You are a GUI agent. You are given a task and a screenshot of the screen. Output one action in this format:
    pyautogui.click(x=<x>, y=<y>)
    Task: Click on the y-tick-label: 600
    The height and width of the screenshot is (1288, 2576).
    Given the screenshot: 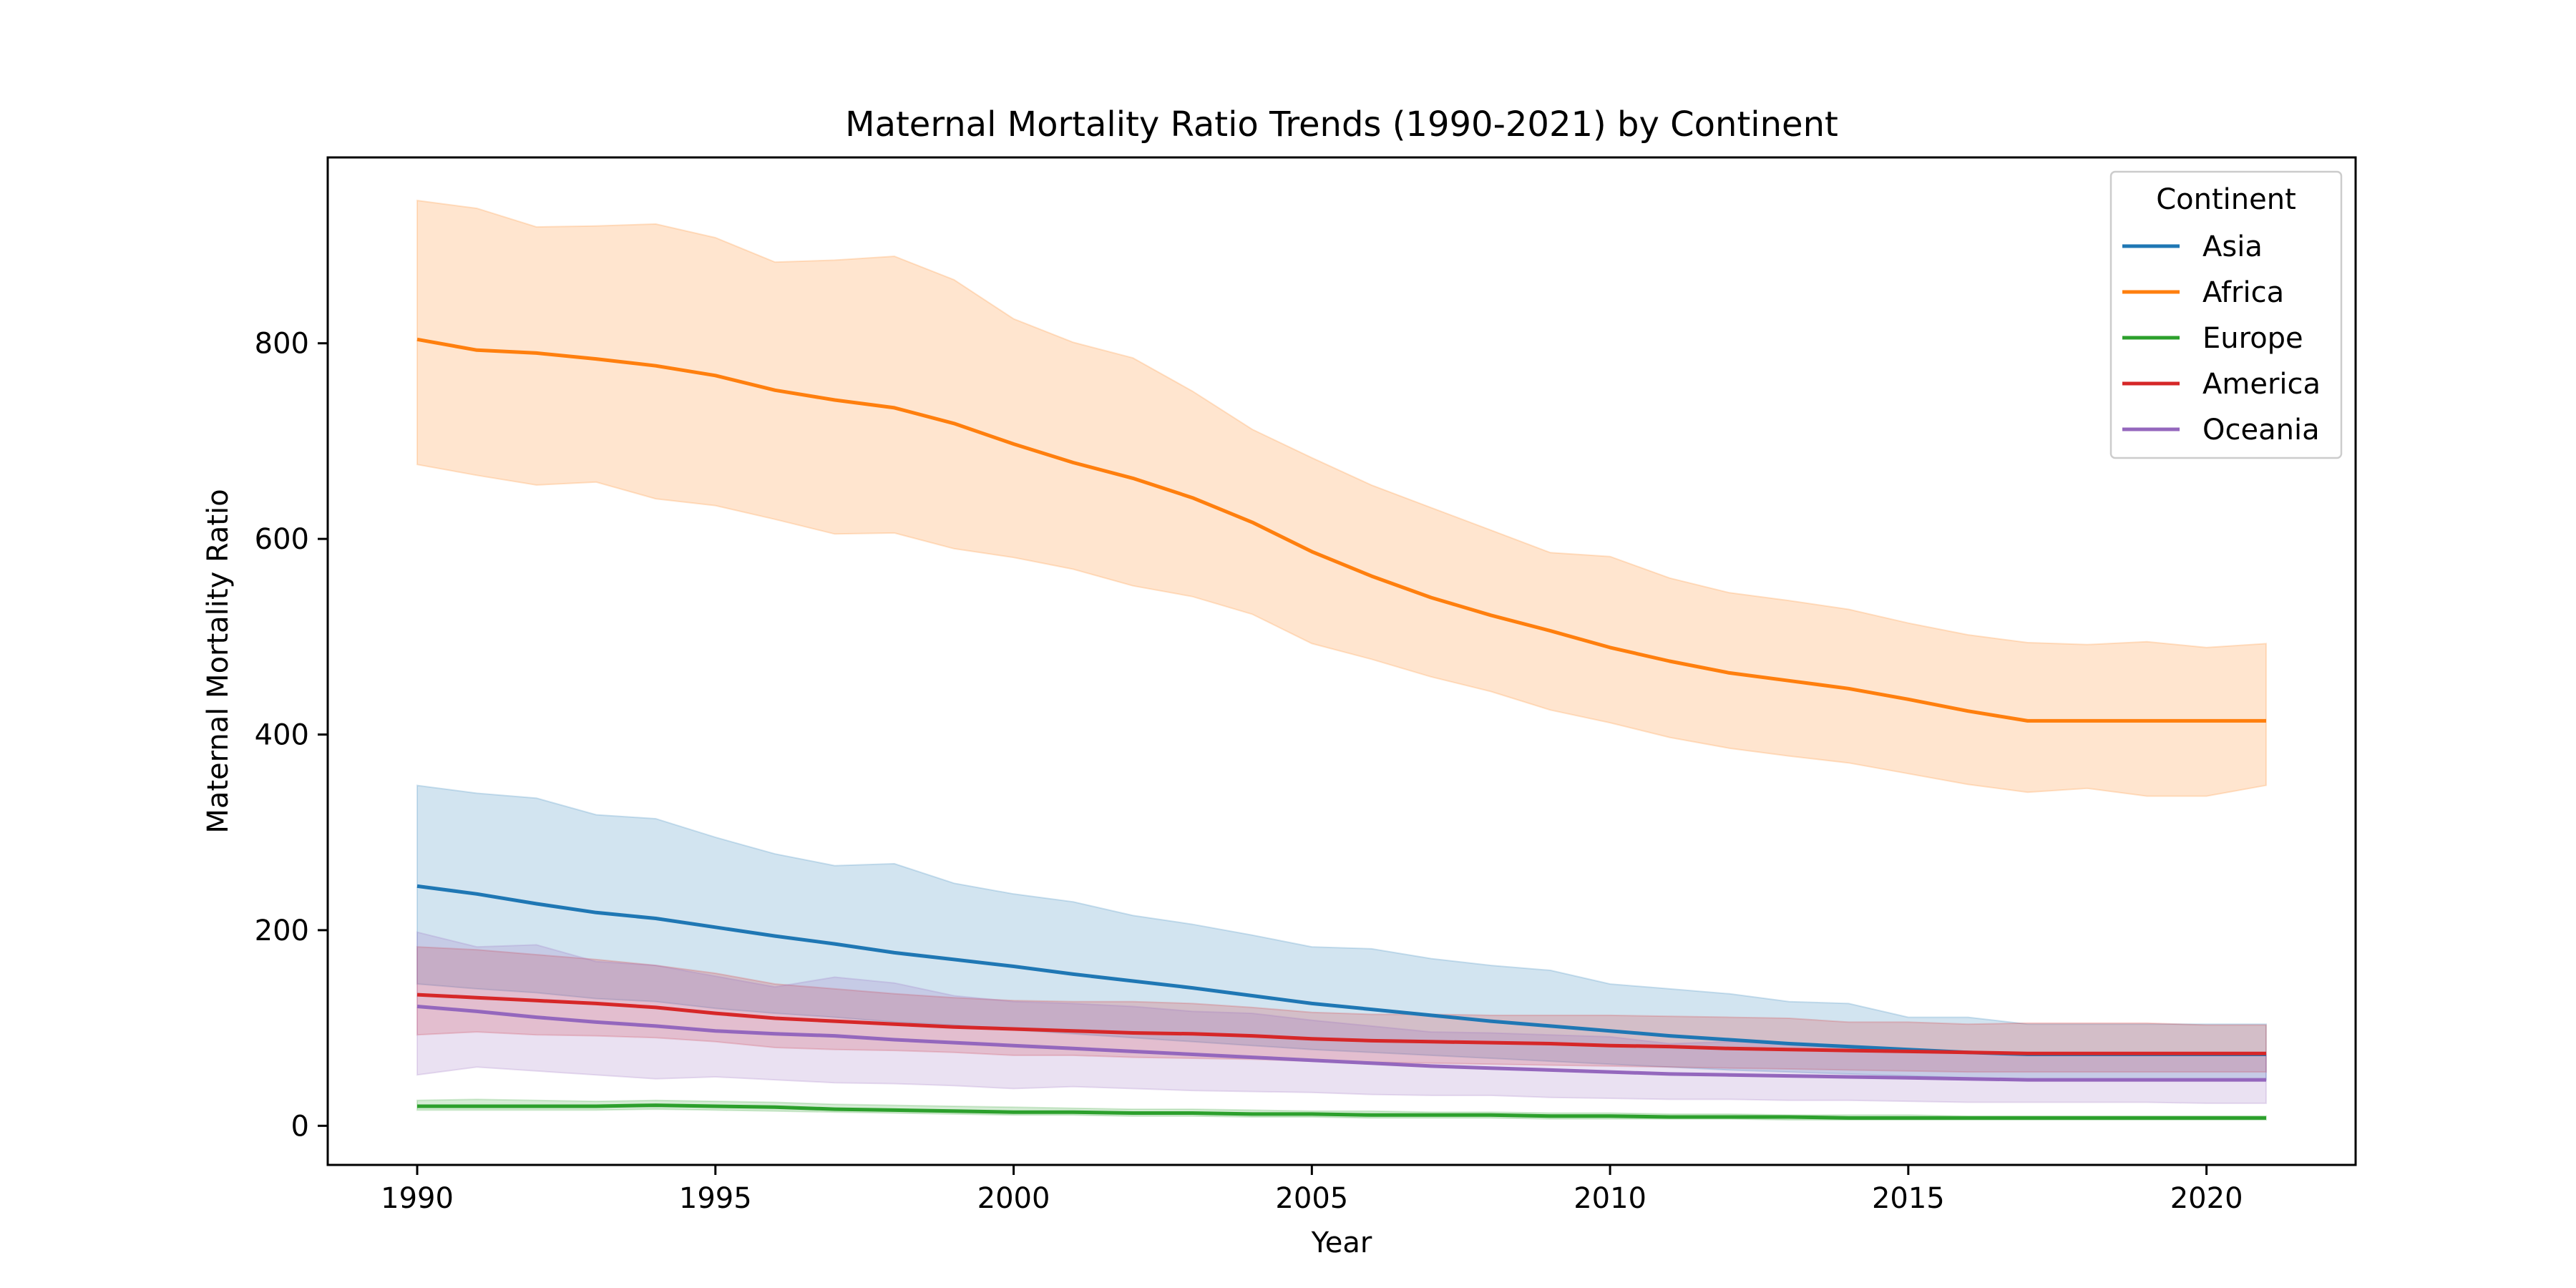 What is the action you would take?
    pyautogui.click(x=282, y=539)
    